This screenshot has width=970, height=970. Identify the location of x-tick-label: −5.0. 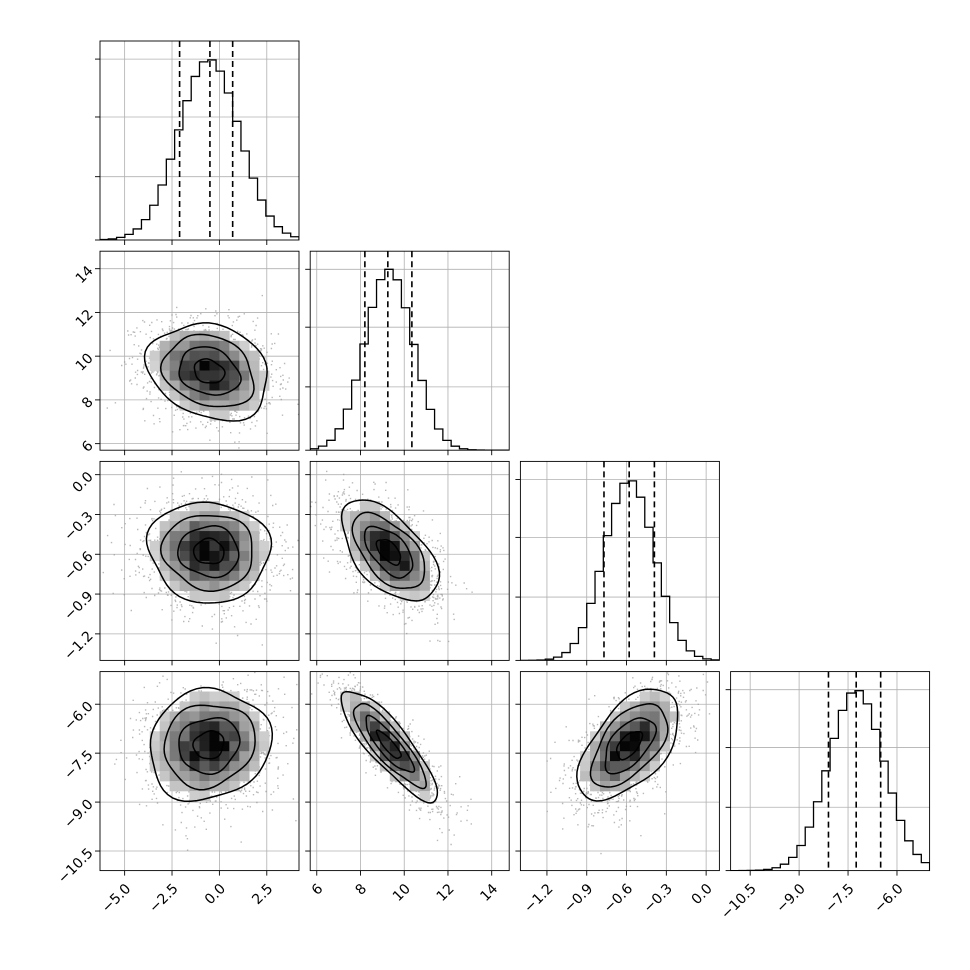
(116, 898).